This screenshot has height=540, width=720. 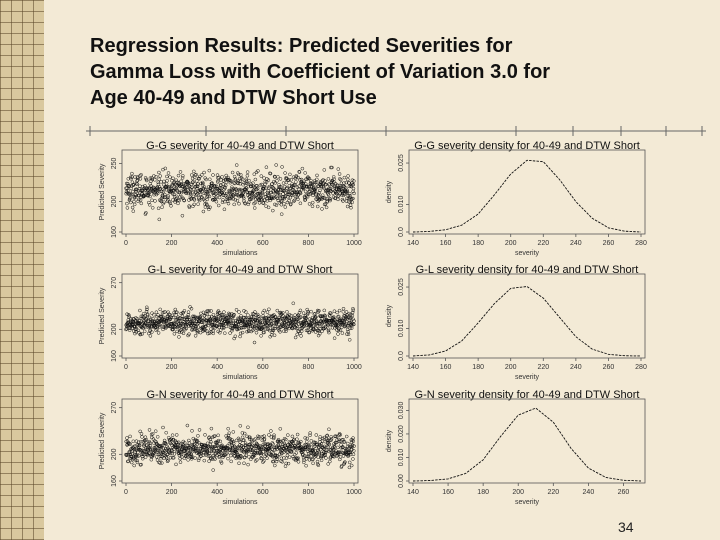 I want to click on y-tick-label: 200, so click(x=114, y=202).